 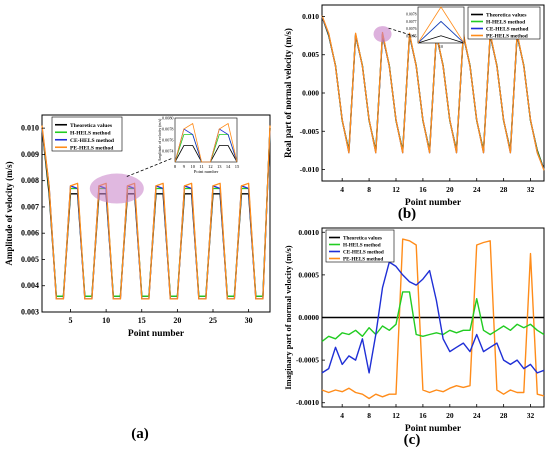 What do you see at coordinates (150, 167) in the screenshot?
I see `zoom-leader-a` at bounding box center [150, 167].